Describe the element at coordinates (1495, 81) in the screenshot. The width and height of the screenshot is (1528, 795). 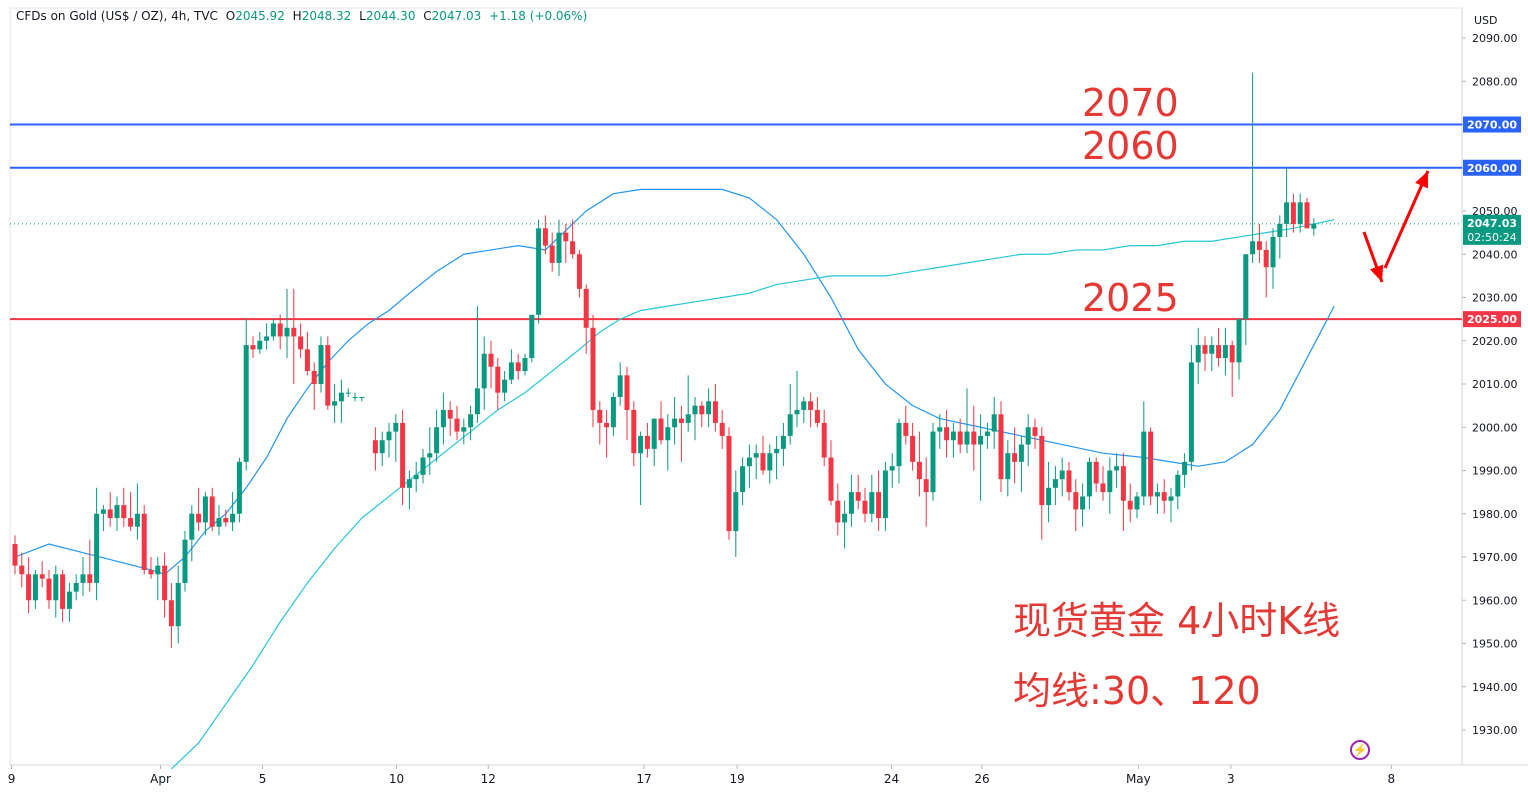
I see `y-tick-label: 2080.00` at that location.